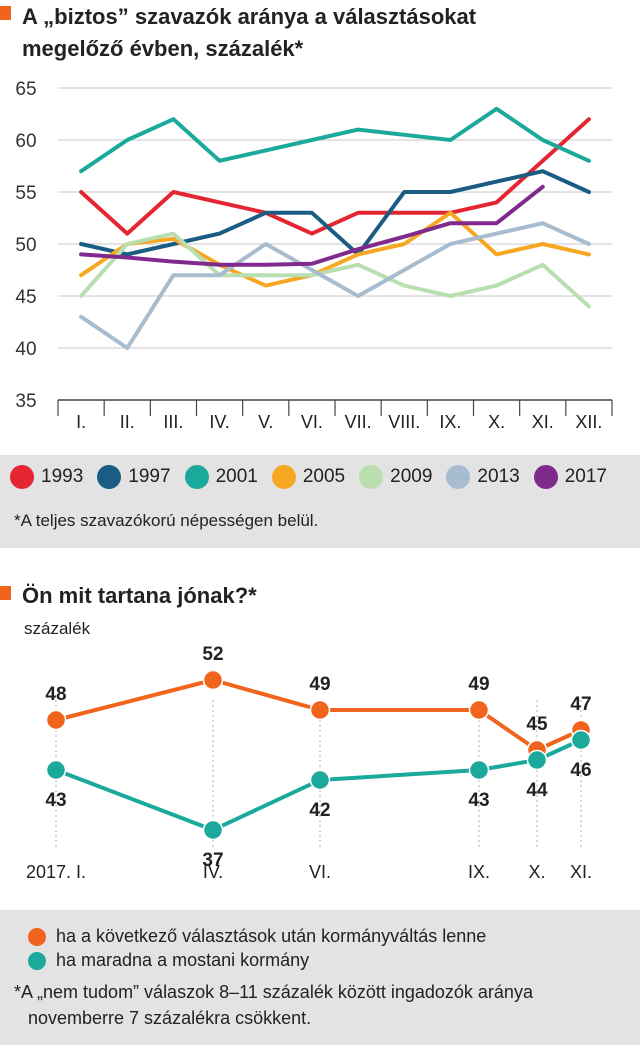 The height and width of the screenshot is (1045, 640). I want to click on y-tick-label: 45, so click(25, 297).